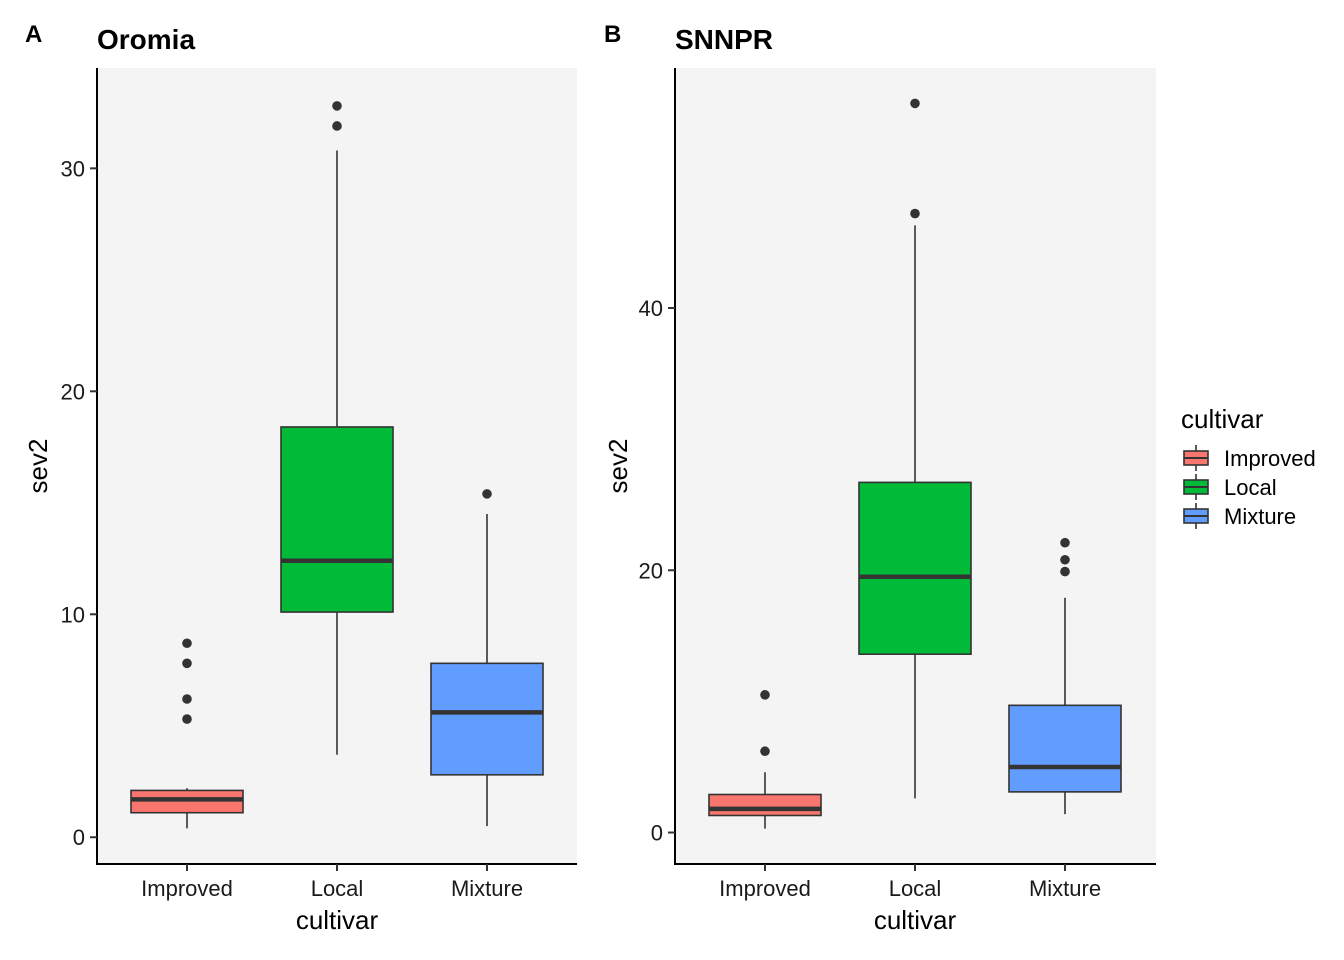  What do you see at coordinates (612, 34) in the screenshot?
I see `panel-tag-b: B` at bounding box center [612, 34].